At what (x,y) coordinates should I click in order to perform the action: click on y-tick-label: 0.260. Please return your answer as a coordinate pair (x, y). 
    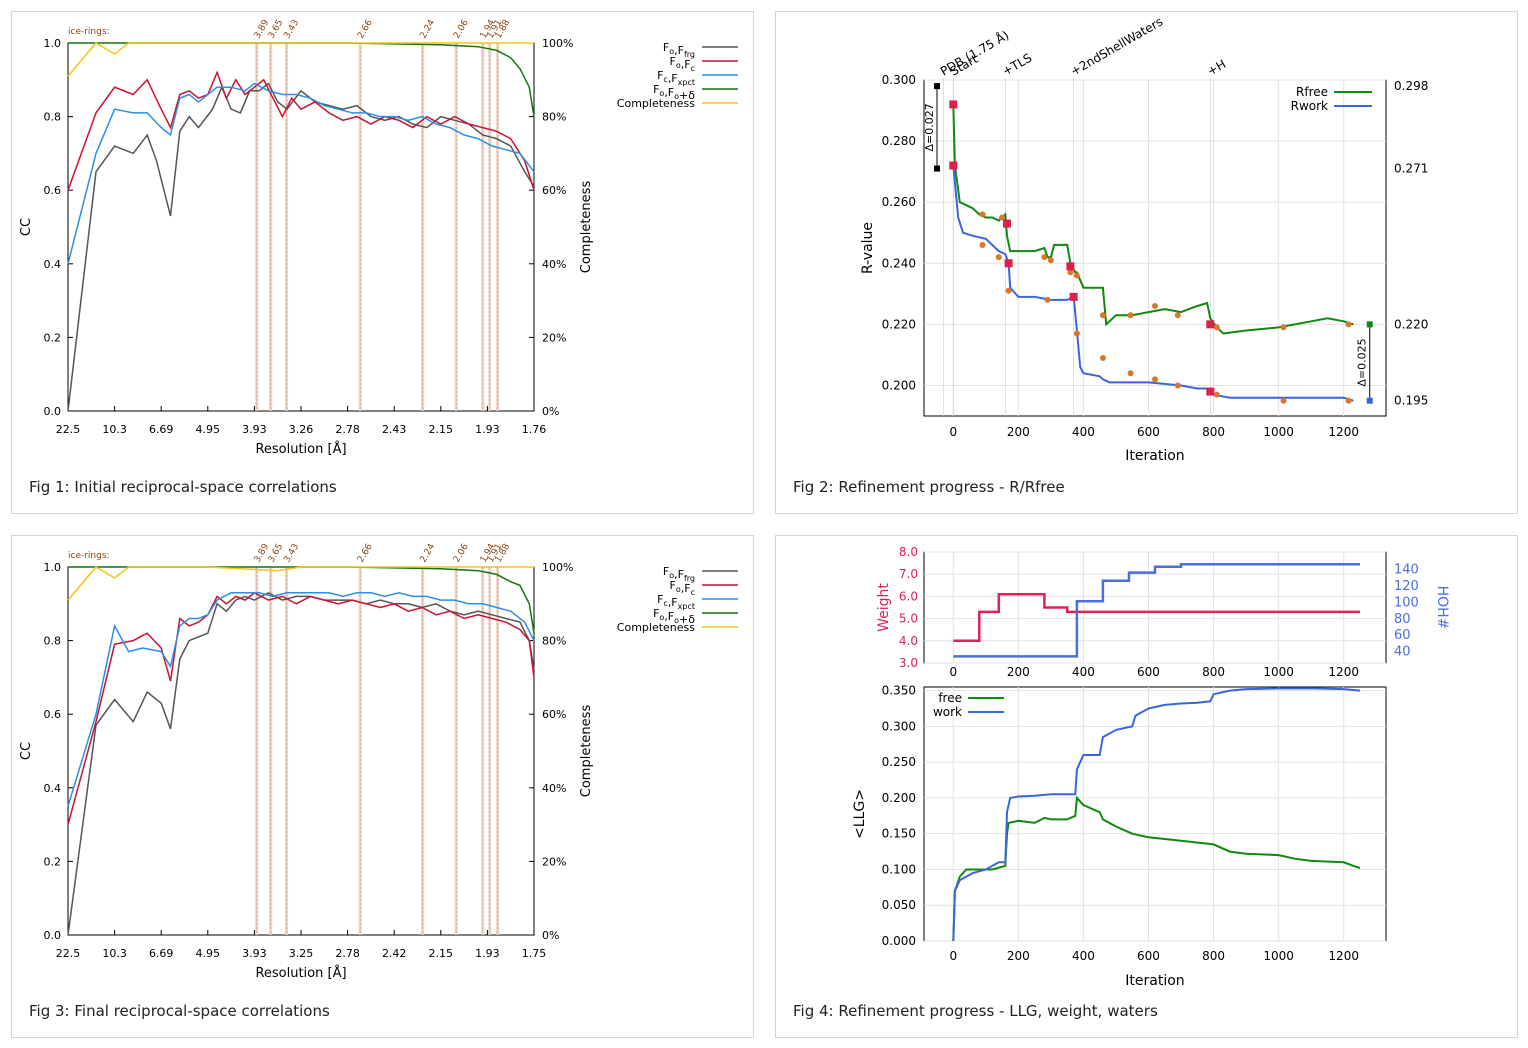
    Looking at the image, I should click on (899, 202).